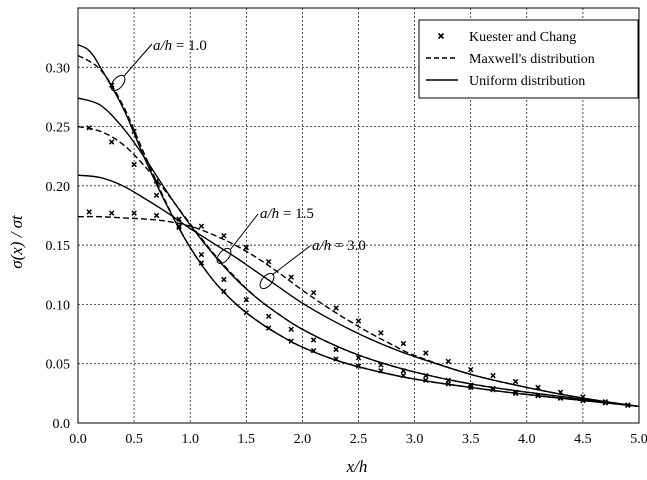 The height and width of the screenshot is (480, 647). I want to click on legend-box, so click(528, 59).